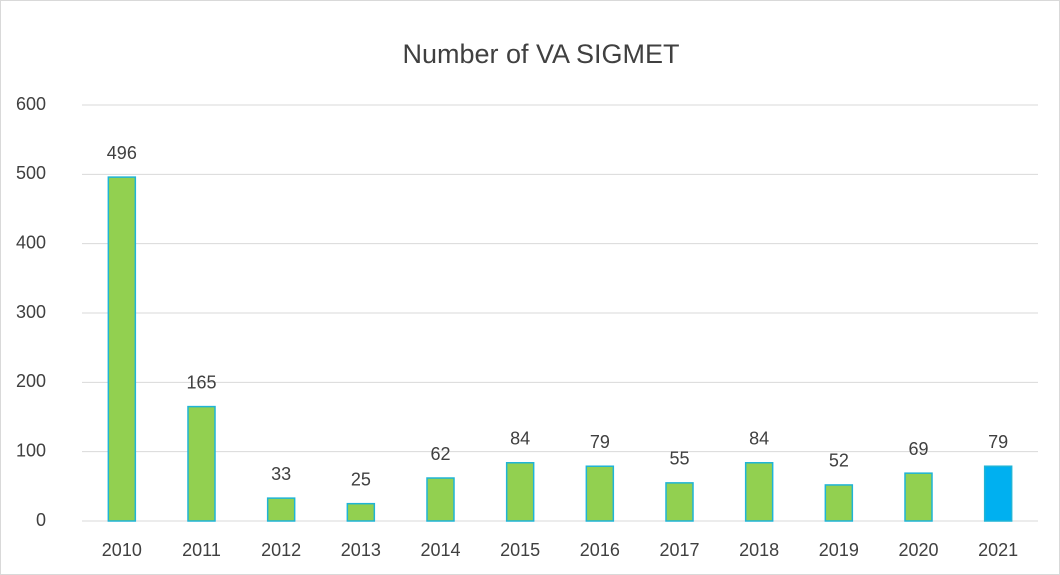 This screenshot has width=1060, height=575. What do you see at coordinates (41, 520) in the screenshot?
I see `y-tick-label: 0` at bounding box center [41, 520].